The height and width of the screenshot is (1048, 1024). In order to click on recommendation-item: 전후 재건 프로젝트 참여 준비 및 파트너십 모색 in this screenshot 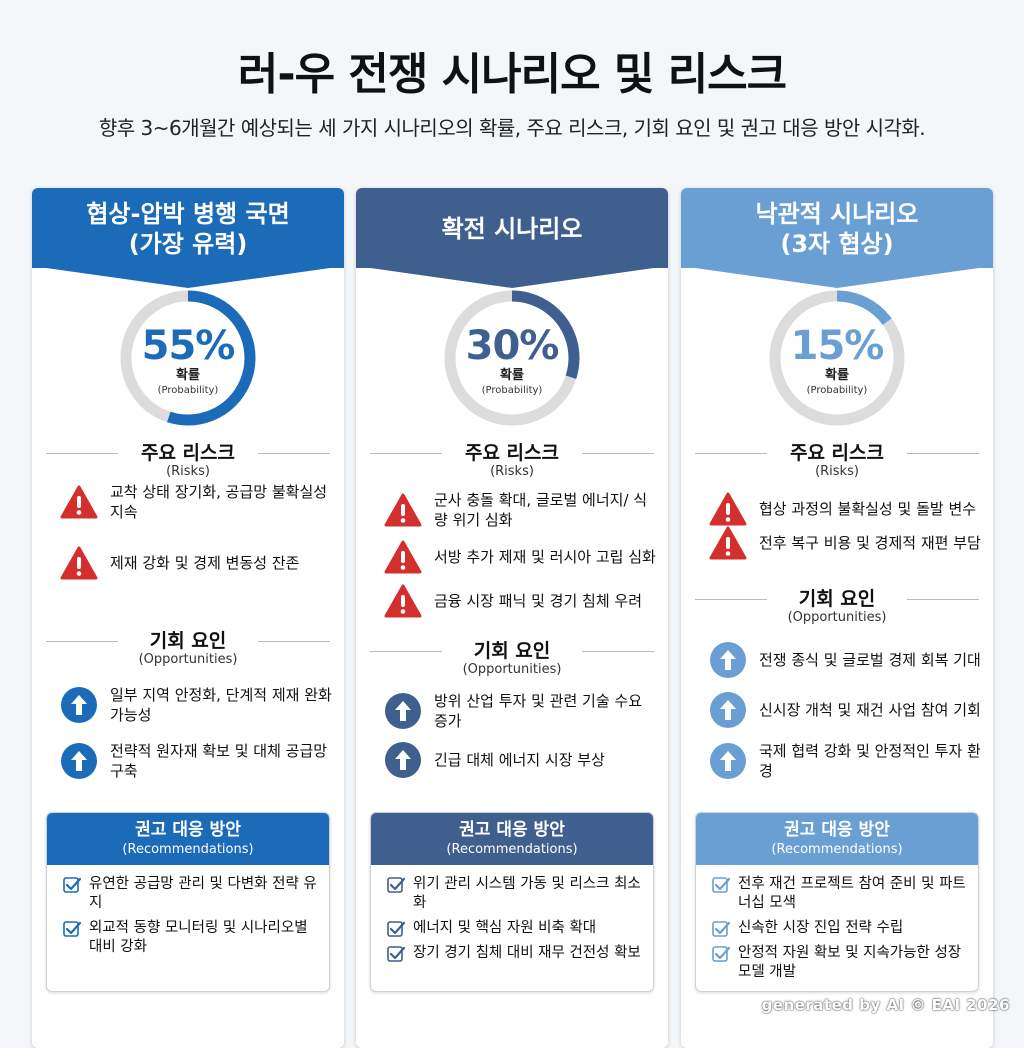, I will do `click(840, 894)`.